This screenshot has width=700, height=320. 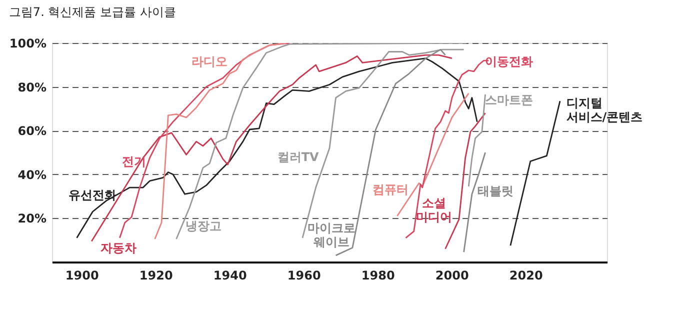 I want to click on y-tick-label: 80%, so click(x=32, y=87).